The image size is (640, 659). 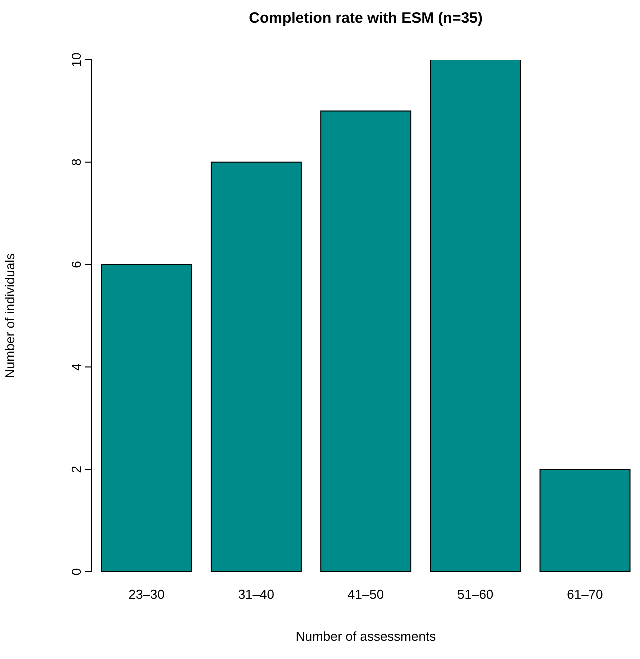 What do you see at coordinates (76, 572) in the screenshot?
I see `y-tick-label: 0` at bounding box center [76, 572].